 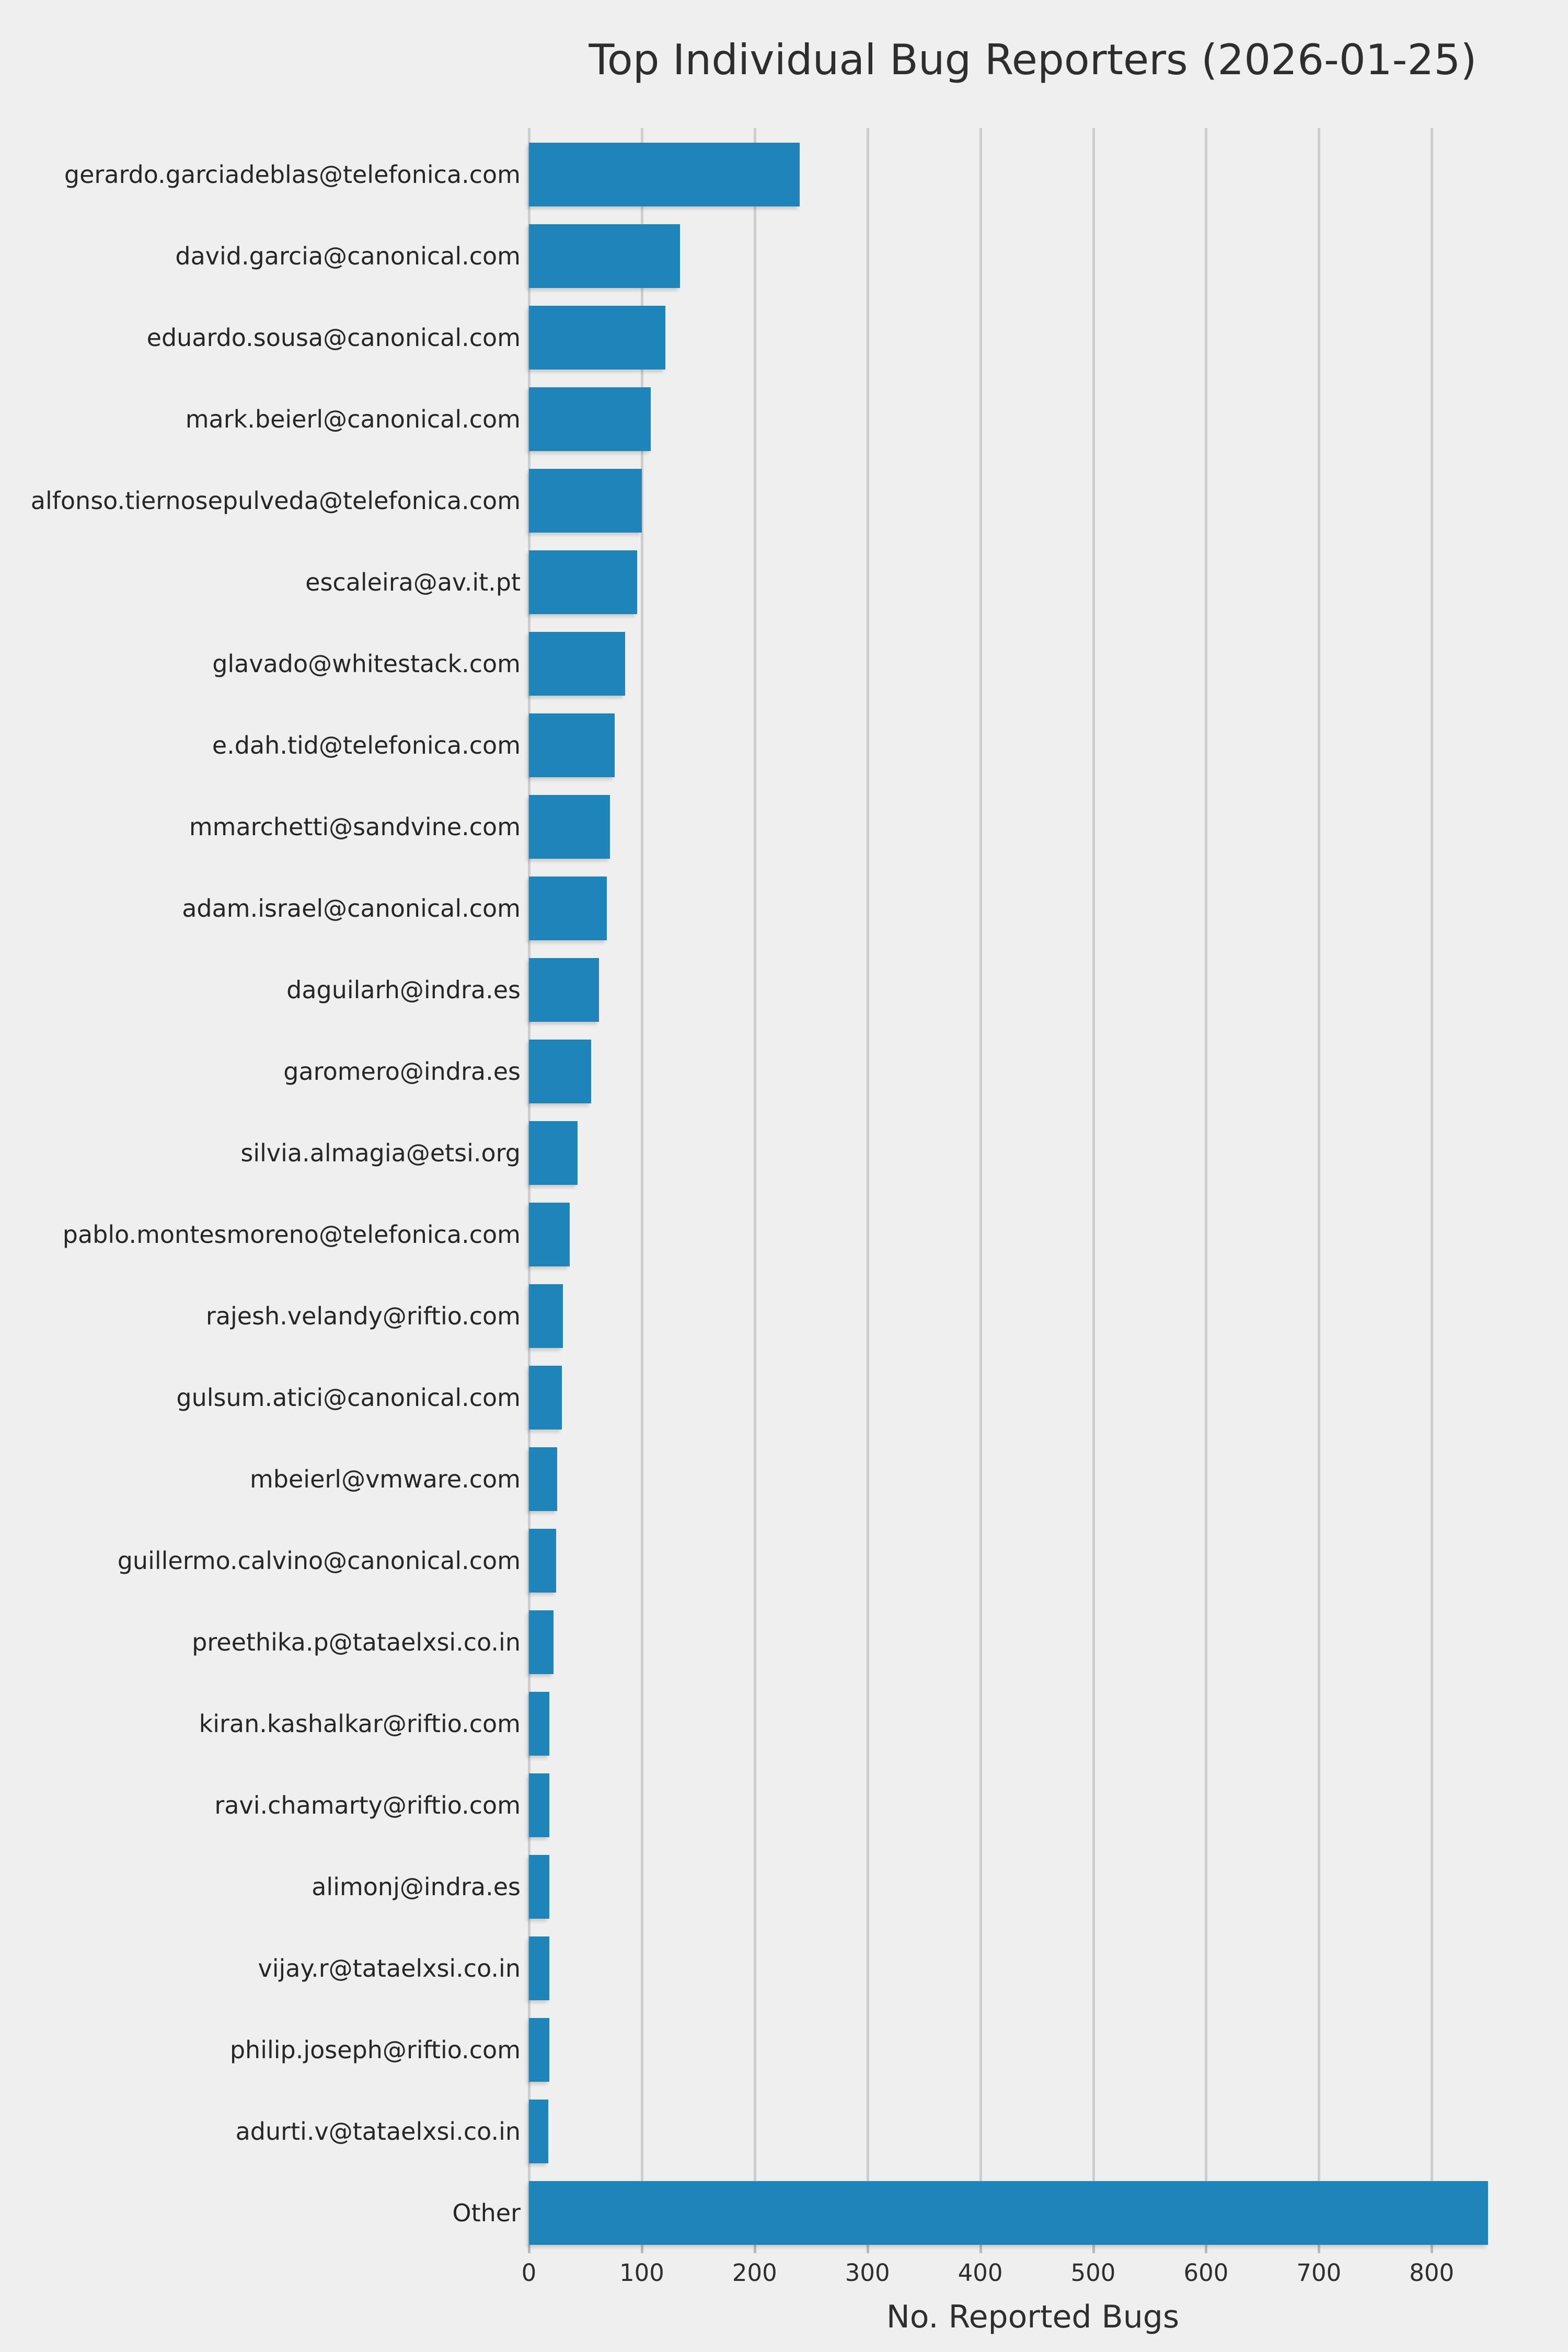 What do you see at coordinates (863, 827) in the screenshot?
I see `bar-row: mmarchetti@sandvine.com` at bounding box center [863, 827].